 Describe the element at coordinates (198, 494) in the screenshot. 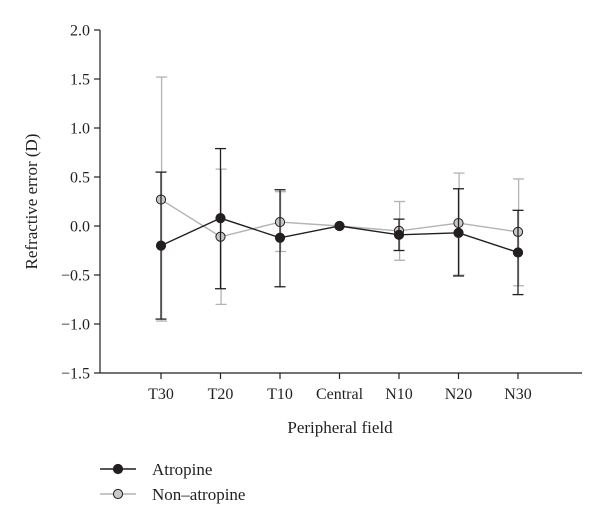

I see `legend-label-non-atropine: Non–atropine` at that location.